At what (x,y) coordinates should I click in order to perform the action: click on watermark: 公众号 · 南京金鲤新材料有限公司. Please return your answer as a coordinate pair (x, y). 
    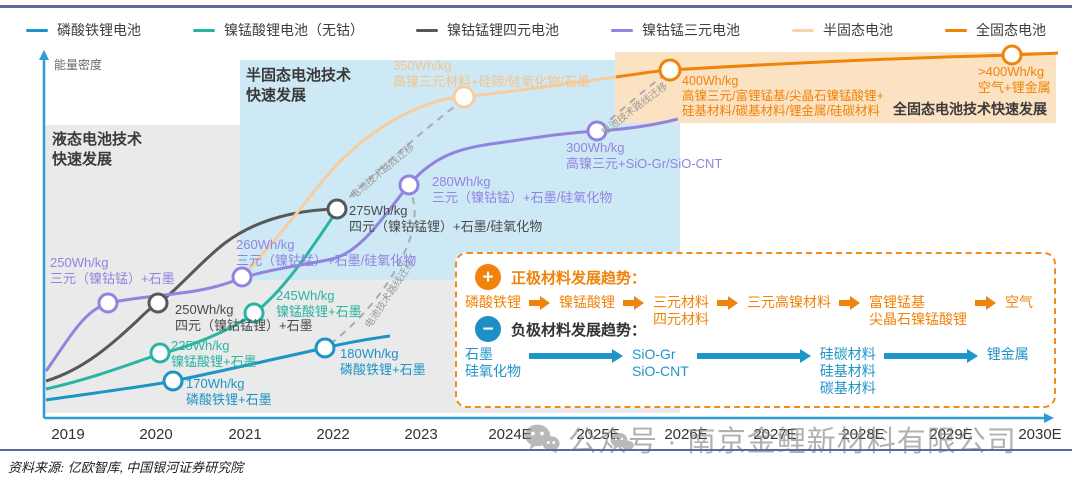
    Looking at the image, I should click on (770, 439).